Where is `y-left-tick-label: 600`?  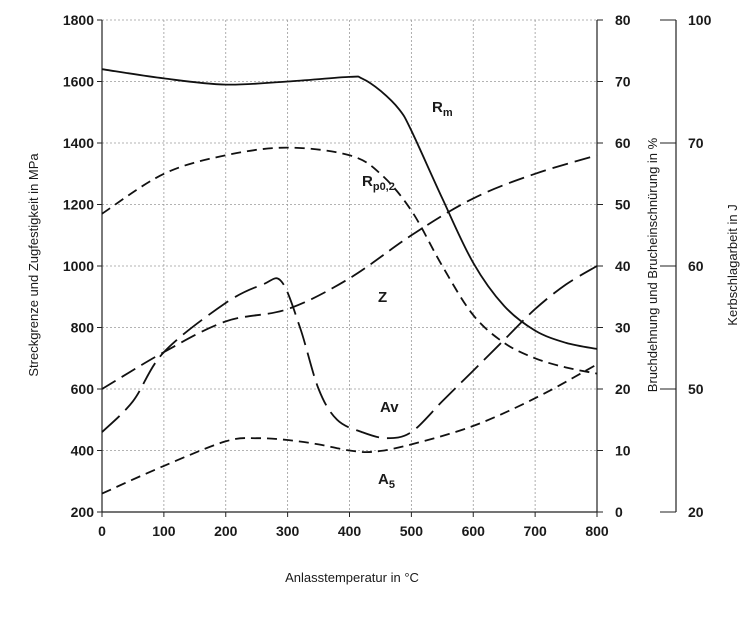
y-left-tick-label: 600 is located at coordinates (83, 389).